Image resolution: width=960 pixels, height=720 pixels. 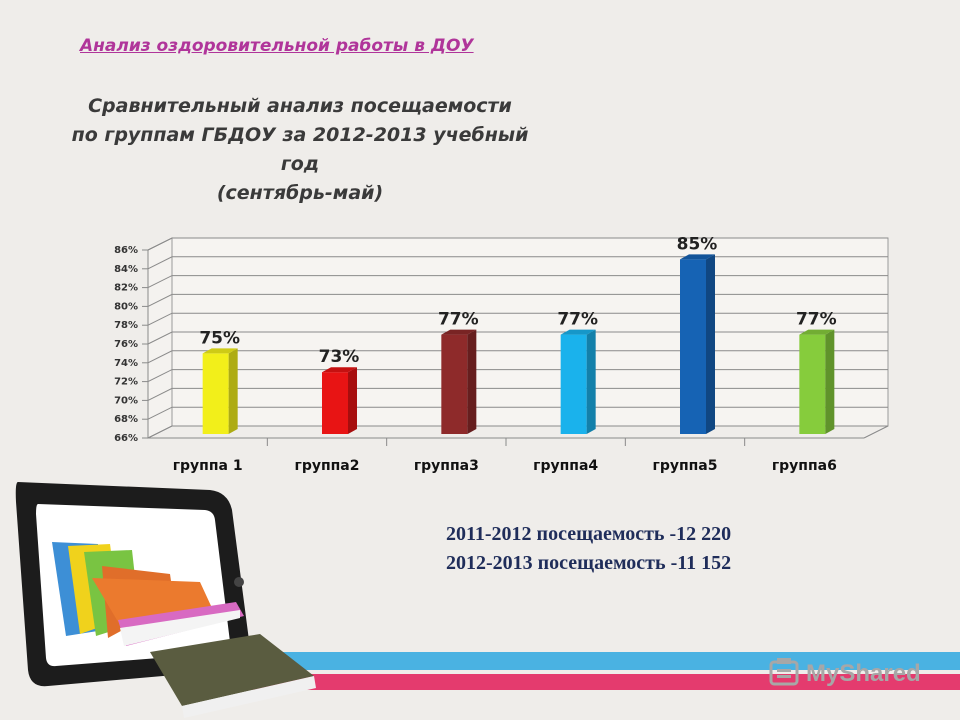 What do you see at coordinates (126, 269) in the screenshot?
I see `y-tick-label: 84%` at bounding box center [126, 269].